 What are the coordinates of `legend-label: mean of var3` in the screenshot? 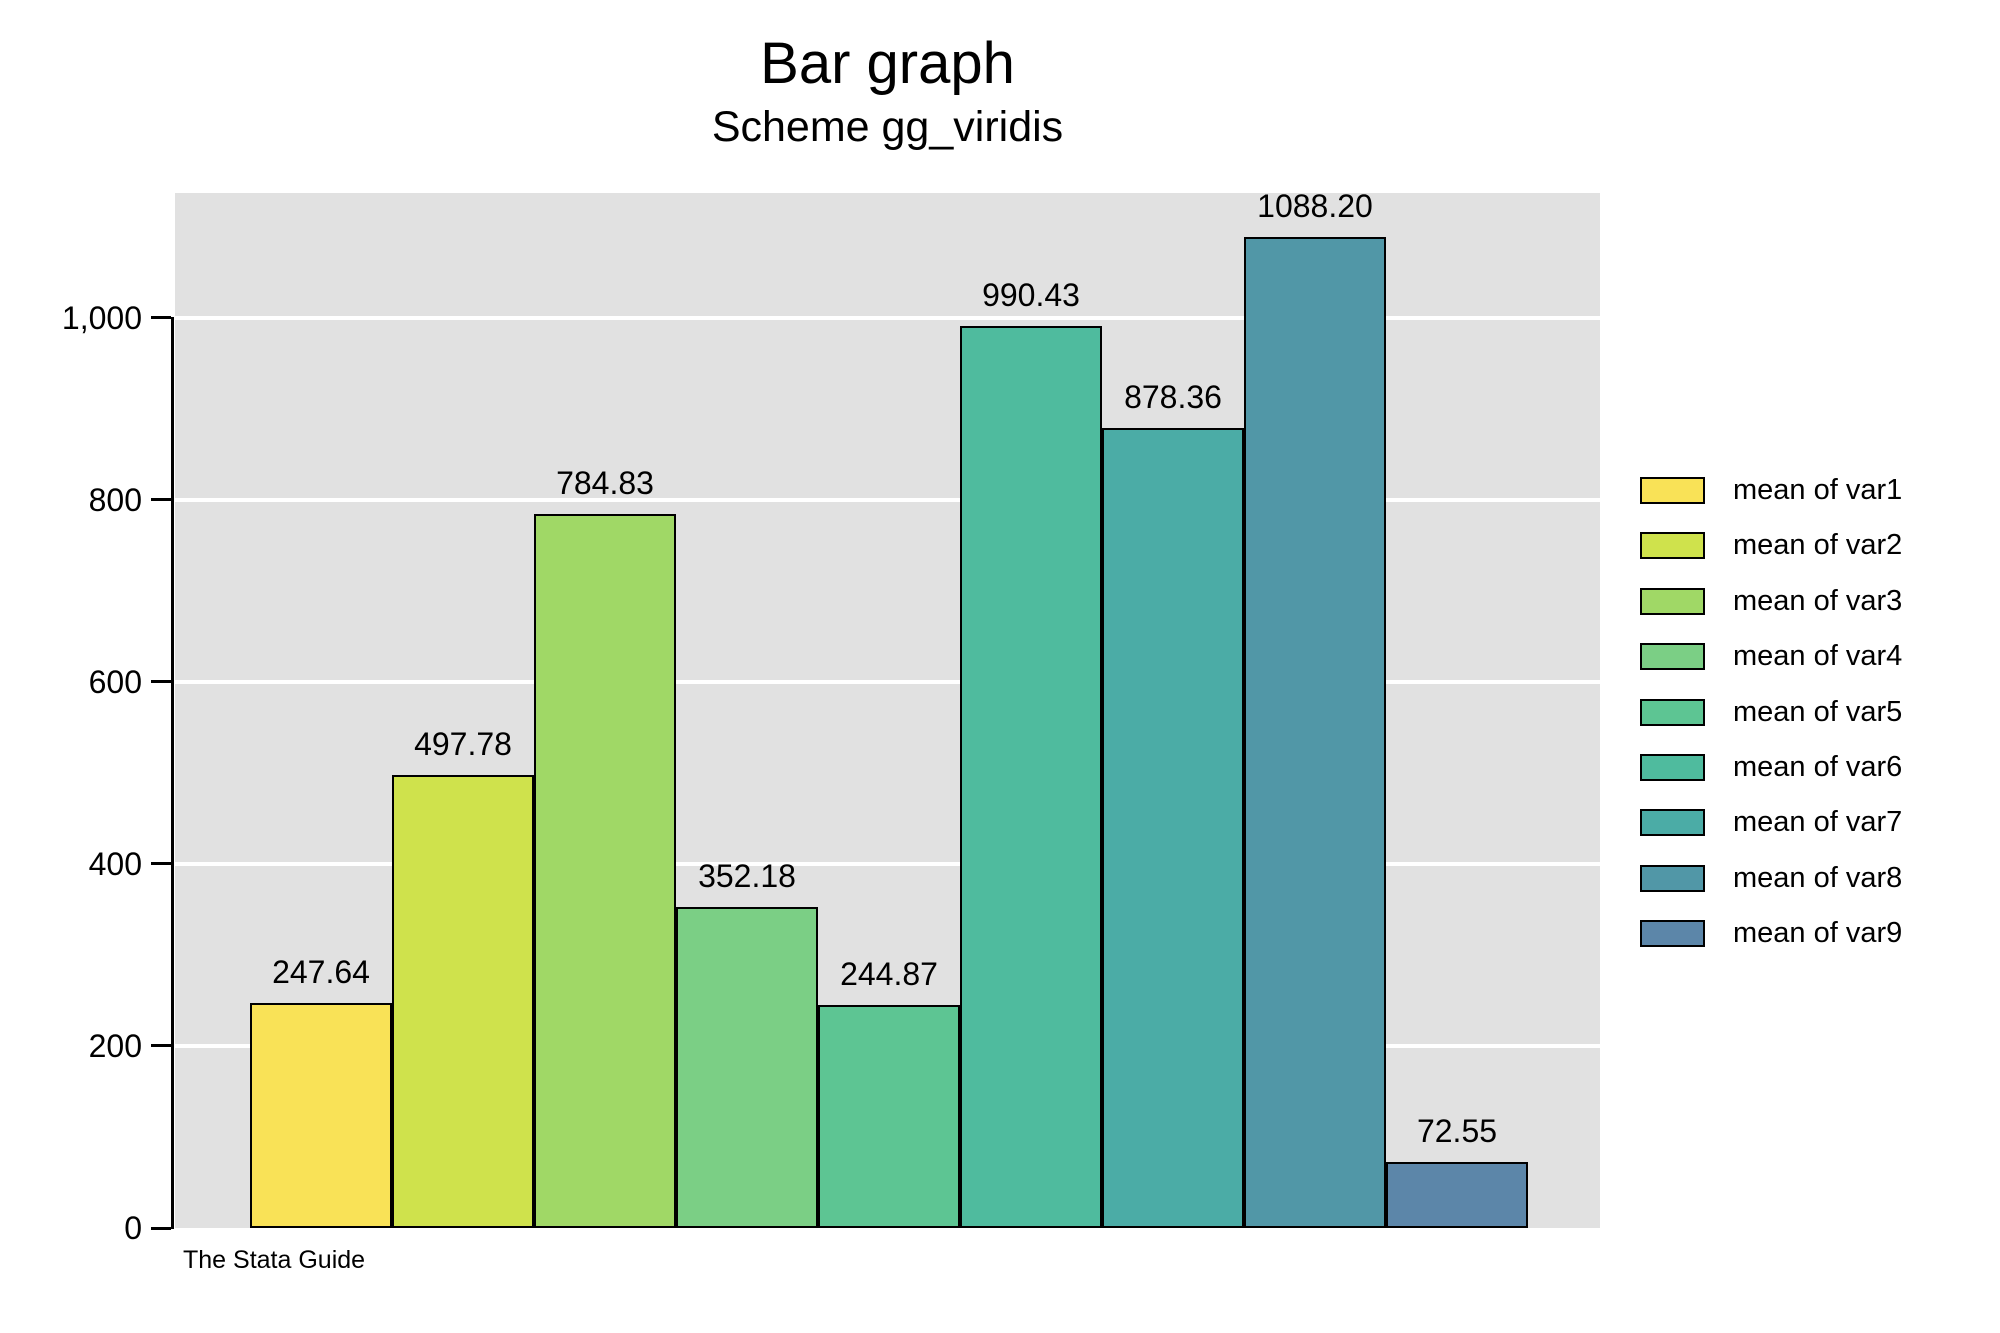 It's located at (1818, 600).